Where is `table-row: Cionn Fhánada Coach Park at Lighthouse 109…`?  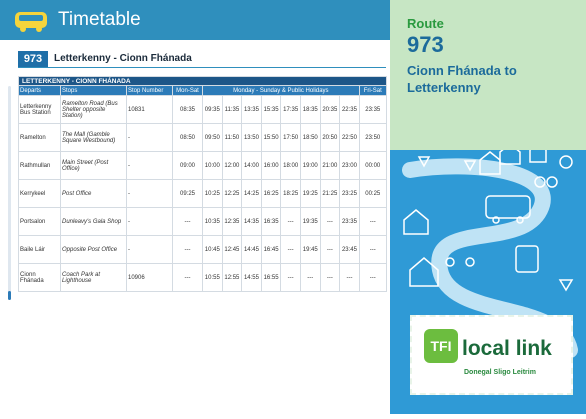 table-row: Cionn Fhánada Coach Park at Lighthouse 109… is located at coordinates (202, 277).